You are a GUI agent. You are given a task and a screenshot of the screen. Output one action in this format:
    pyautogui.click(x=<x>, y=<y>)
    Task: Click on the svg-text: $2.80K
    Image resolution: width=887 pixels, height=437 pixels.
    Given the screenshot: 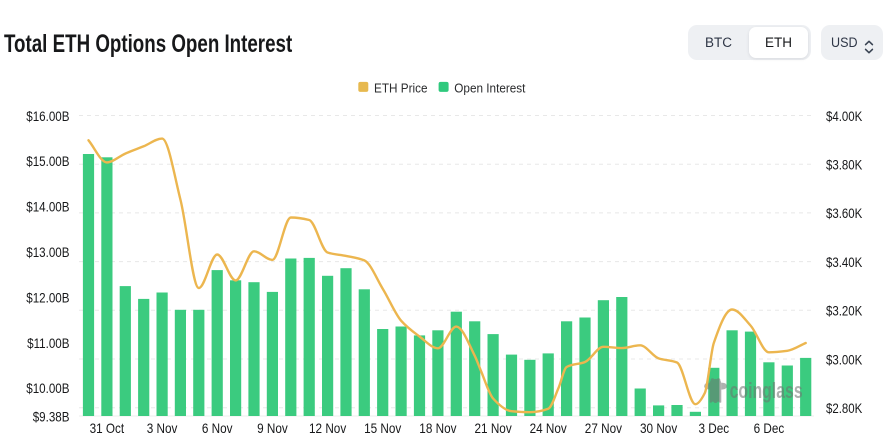 What is the action you would take?
    pyautogui.click(x=844, y=408)
    